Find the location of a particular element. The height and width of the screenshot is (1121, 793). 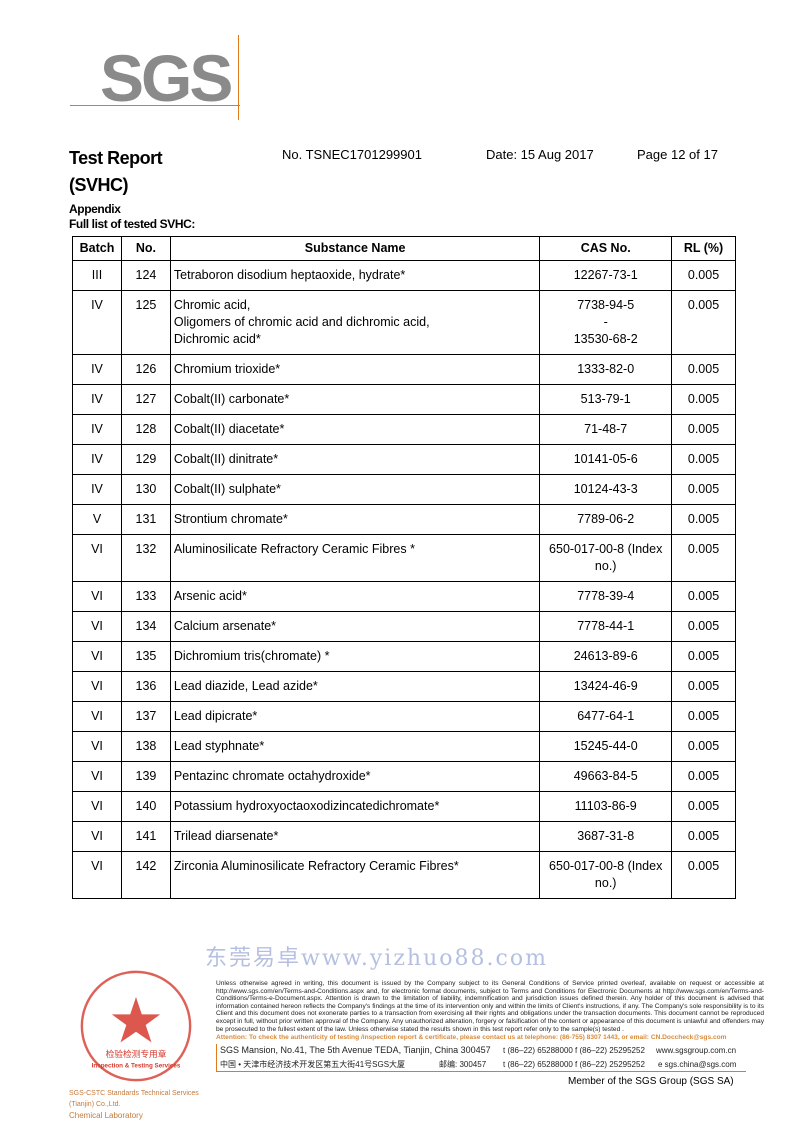

cell-line: 12267-73-1 is located at coordinates (605, 275).